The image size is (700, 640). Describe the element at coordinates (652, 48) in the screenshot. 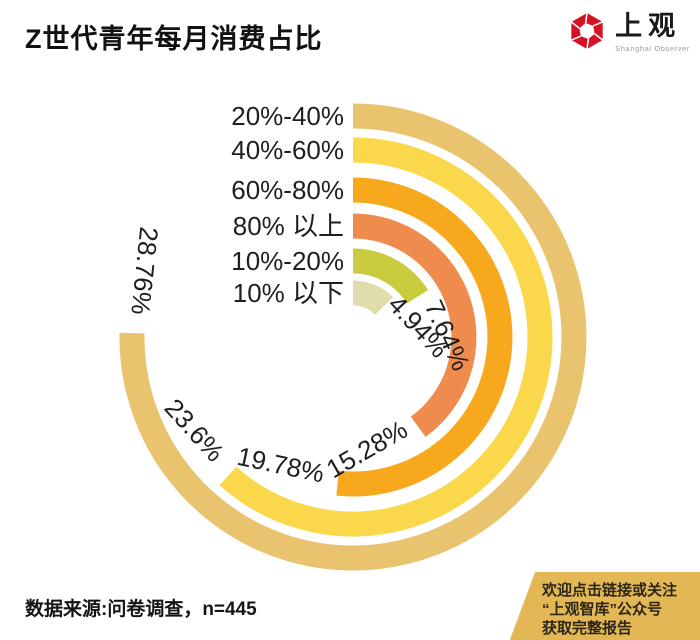

I see `logo-subtitle: Shanghai Observer` at that location.